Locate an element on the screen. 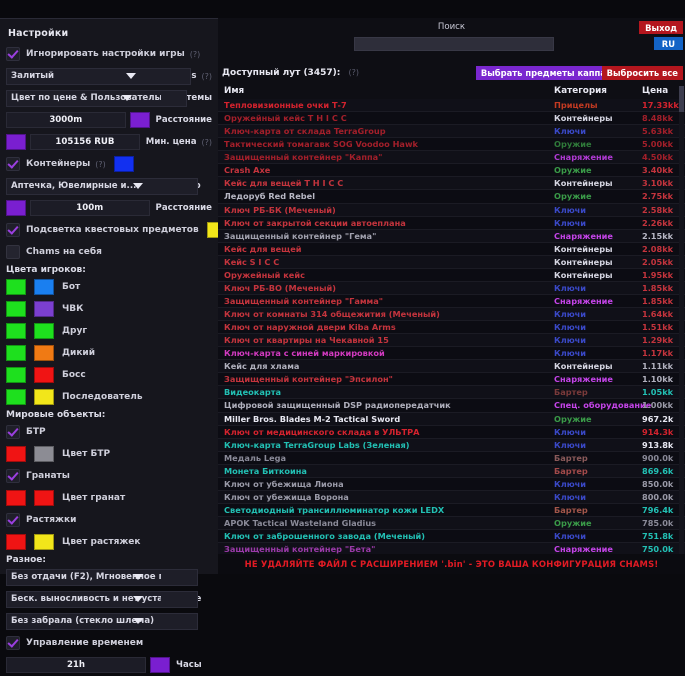 The width and height of the screenshot is (685, 676). color-tripwires-swatch-secondary is located at coordinates (44, 542).